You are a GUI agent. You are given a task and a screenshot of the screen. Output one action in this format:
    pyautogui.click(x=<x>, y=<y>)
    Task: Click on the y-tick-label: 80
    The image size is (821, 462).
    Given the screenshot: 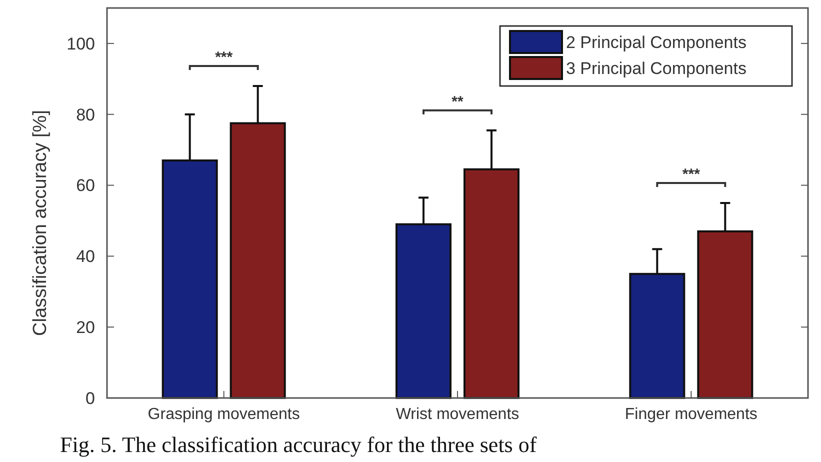 What is the action you would take?
    pyautogui.click(x=85, y=114)
    